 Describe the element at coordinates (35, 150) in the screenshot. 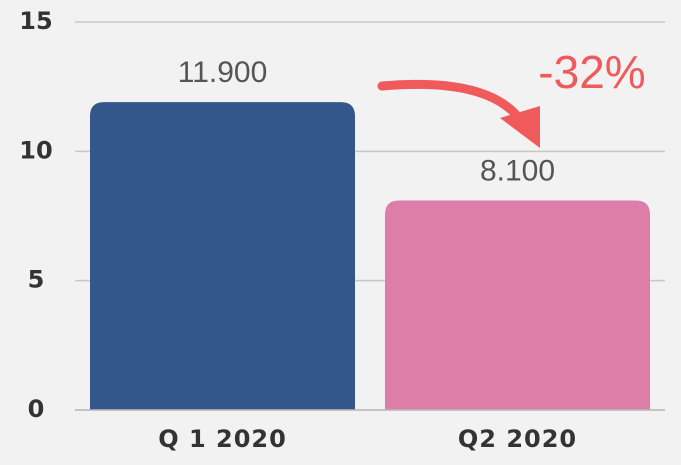

I see `y-tick-label: 10` at that location.